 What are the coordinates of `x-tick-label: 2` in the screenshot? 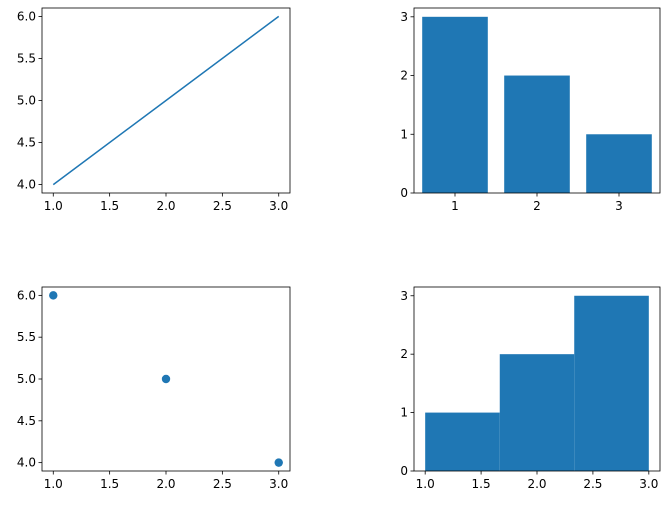 It's located at (537, 206).